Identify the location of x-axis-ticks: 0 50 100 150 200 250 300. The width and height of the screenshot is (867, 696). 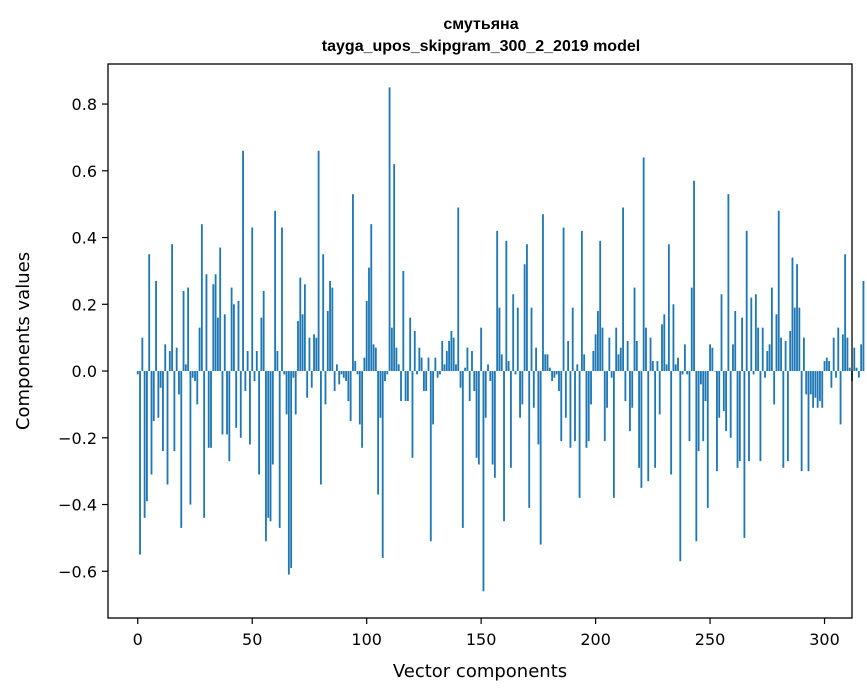
(486, 633).